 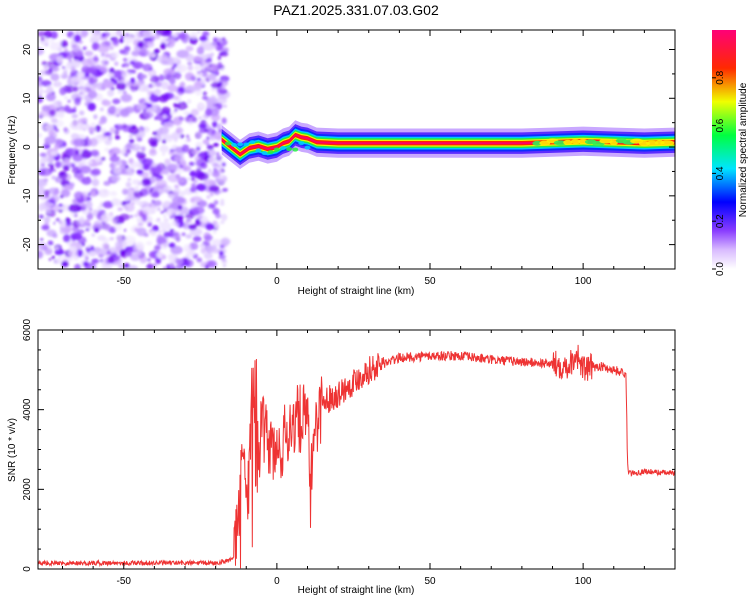 I want to click on colorbar-label: Normalized spectral amplitude, so click(x=743, y=149).